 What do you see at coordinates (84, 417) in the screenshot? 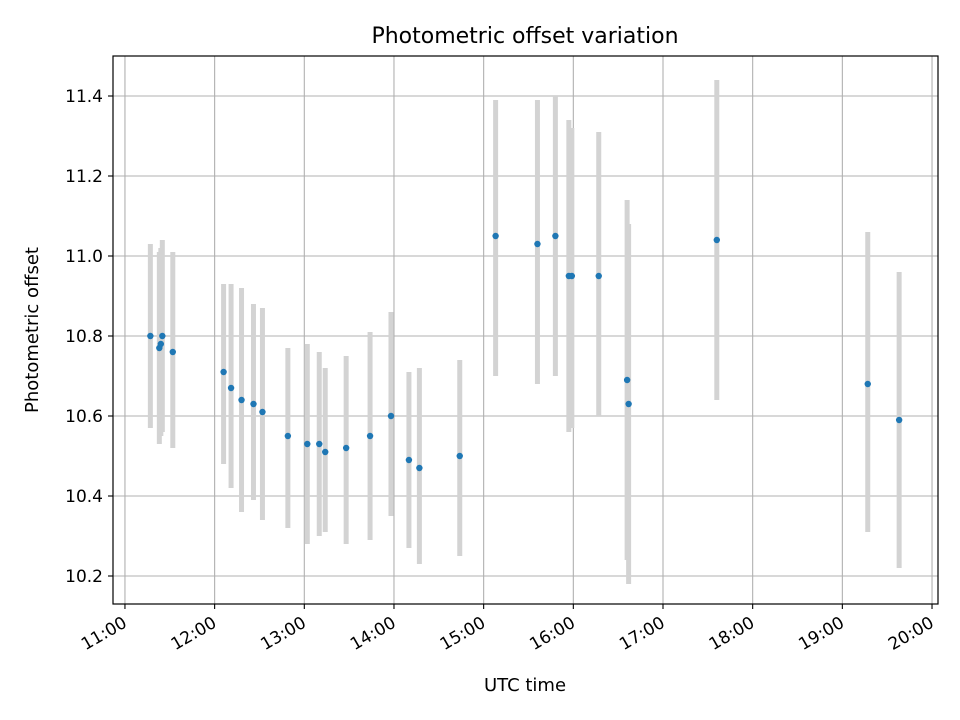
I see `y-tick-label: 10.6` at bounding box center [84, 417].